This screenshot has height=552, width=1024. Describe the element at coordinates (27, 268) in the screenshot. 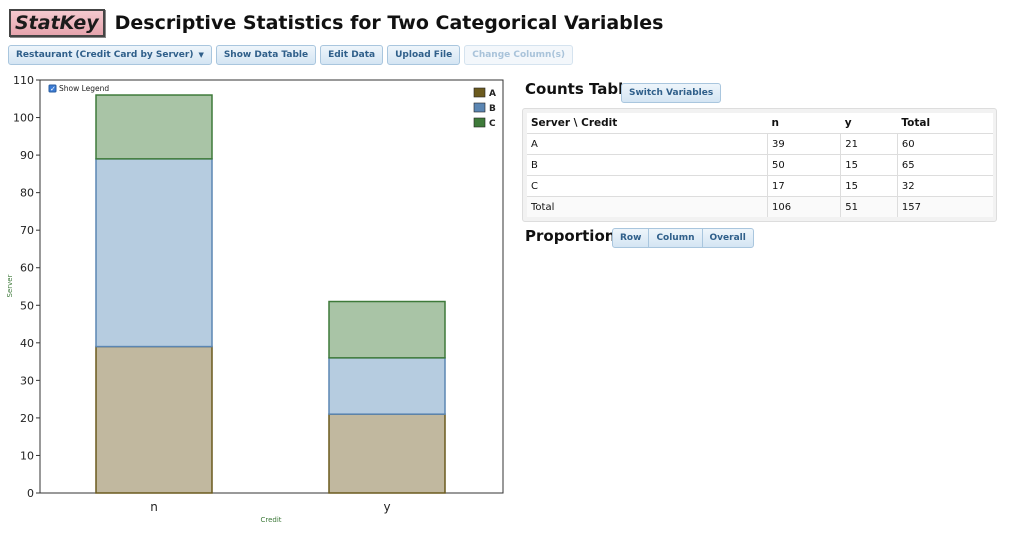

I see `y-tick-label: 60` at that location.